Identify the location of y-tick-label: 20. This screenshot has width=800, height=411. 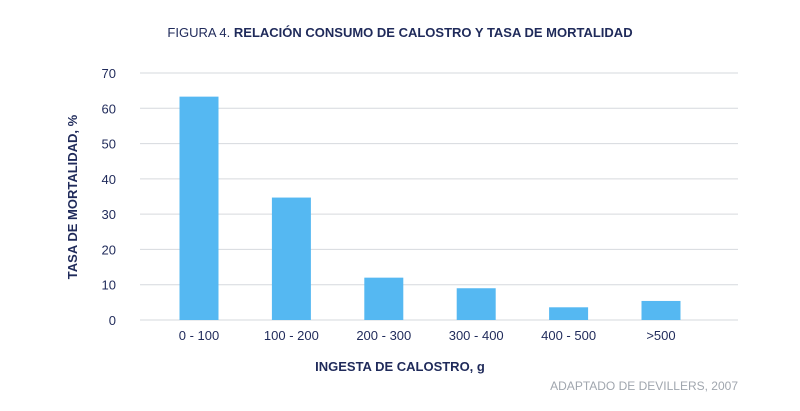
(109, 249).